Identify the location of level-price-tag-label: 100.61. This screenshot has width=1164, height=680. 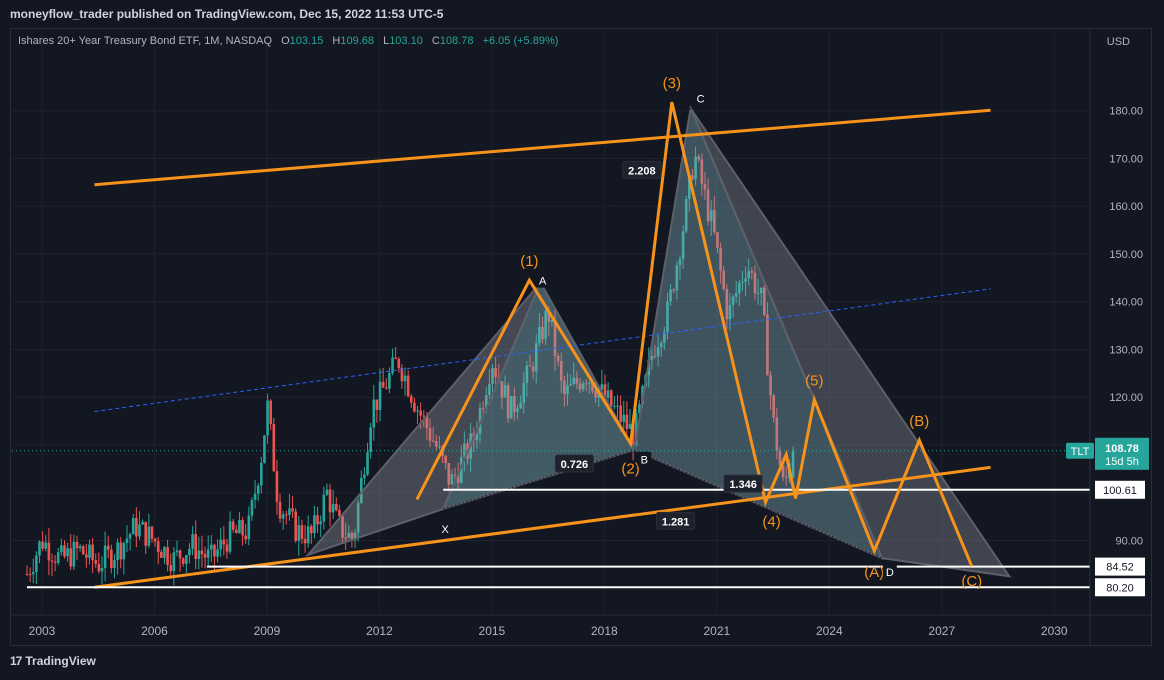
(1120, 491).